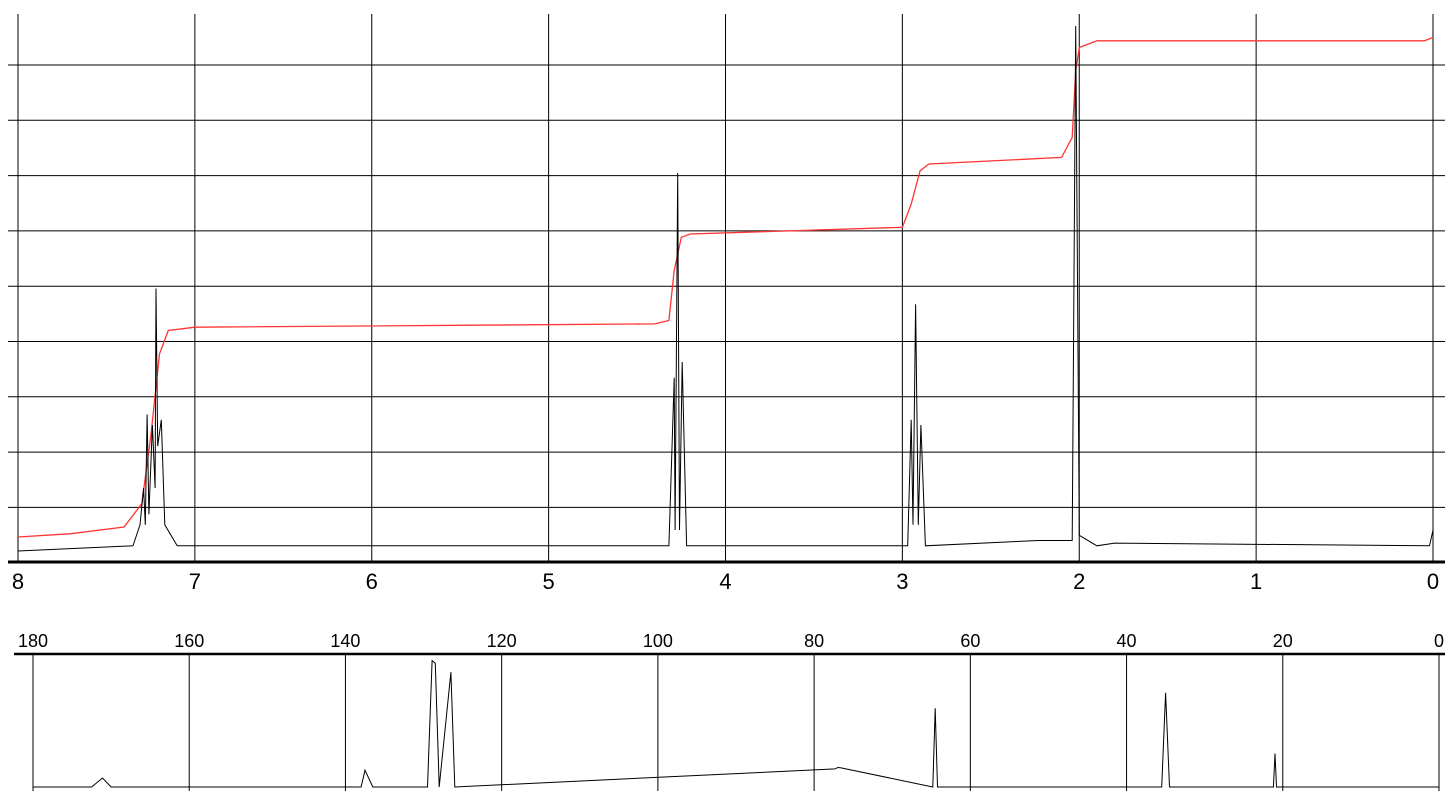 This screenshot has height=791, width=1445. I want to click on proton-tick-label: 7, so click(195, 581).